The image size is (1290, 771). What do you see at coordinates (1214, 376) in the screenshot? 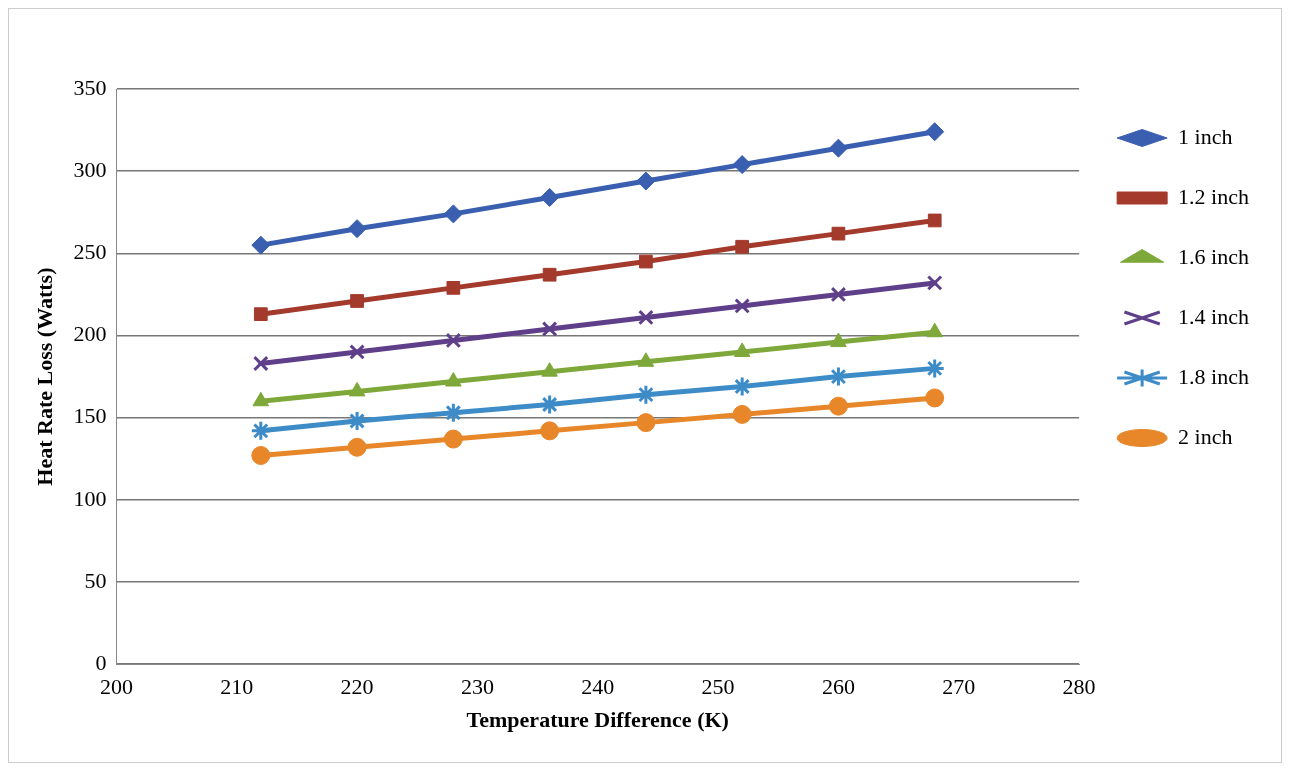
I see `legend-label: 1.8 inch` at bounding box center [1214, 376].